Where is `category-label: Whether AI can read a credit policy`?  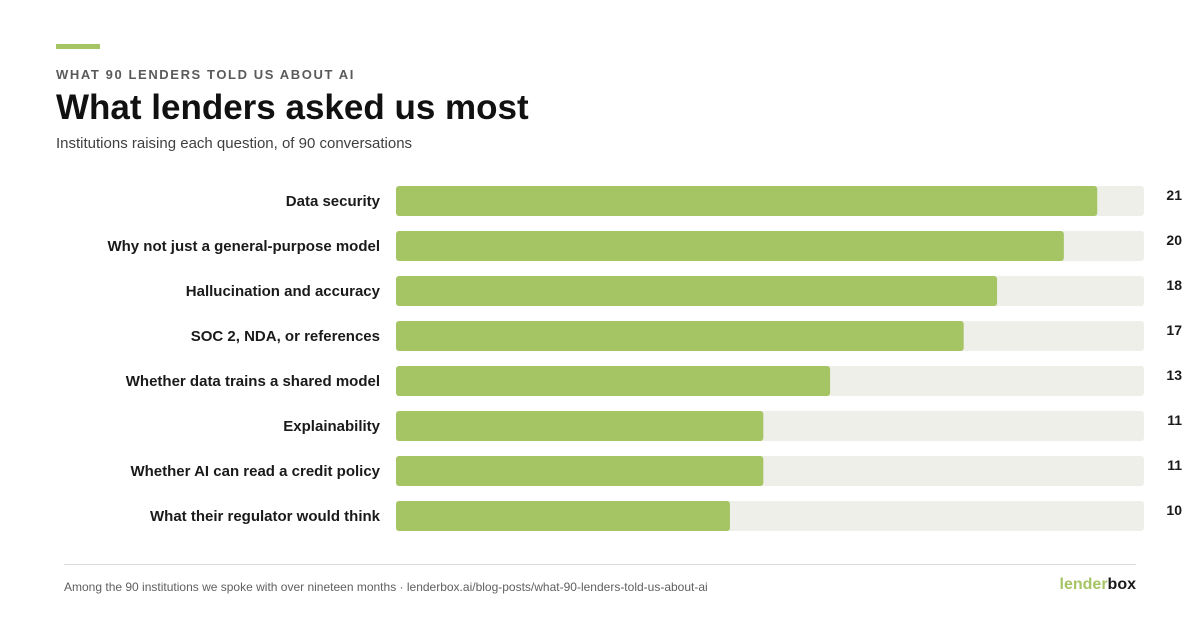 category-label: Whether AI can read a credit policy is located at coordinates (255, 471).